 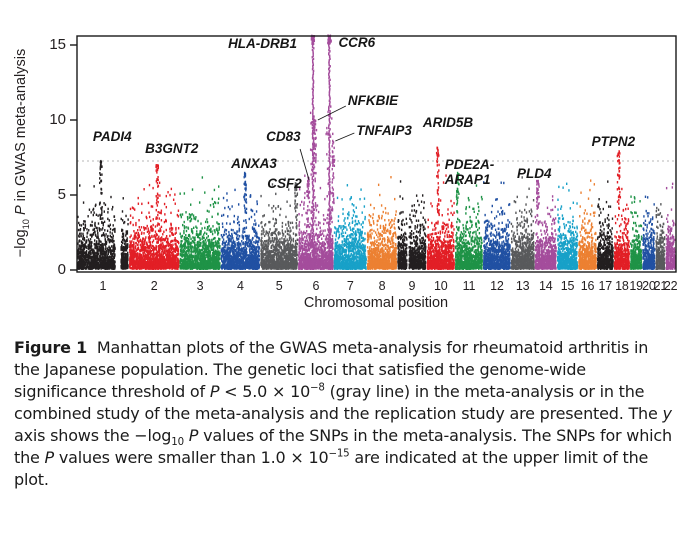 I want to click on locus-label-hla-drb1: HLA-DRB1, so click(x=262, y=43).